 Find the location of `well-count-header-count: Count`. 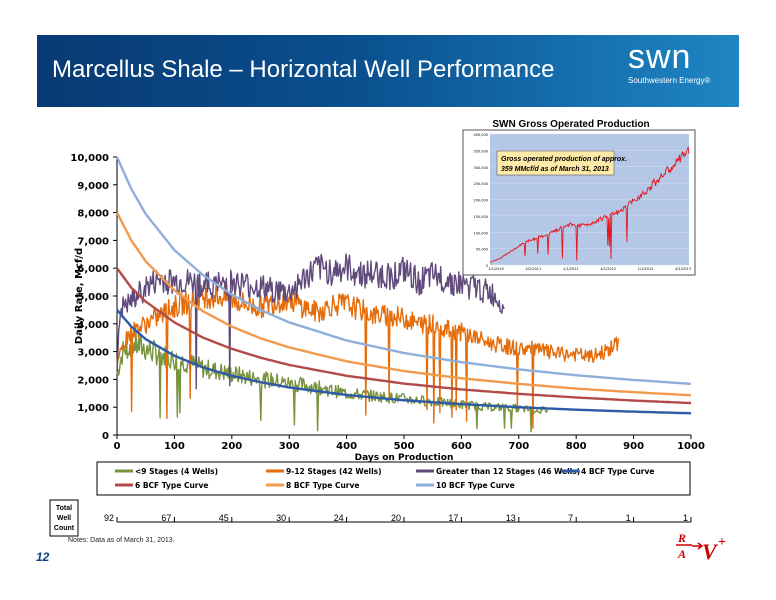

well-count-header-count: Count is located at coordinates (64, 528).